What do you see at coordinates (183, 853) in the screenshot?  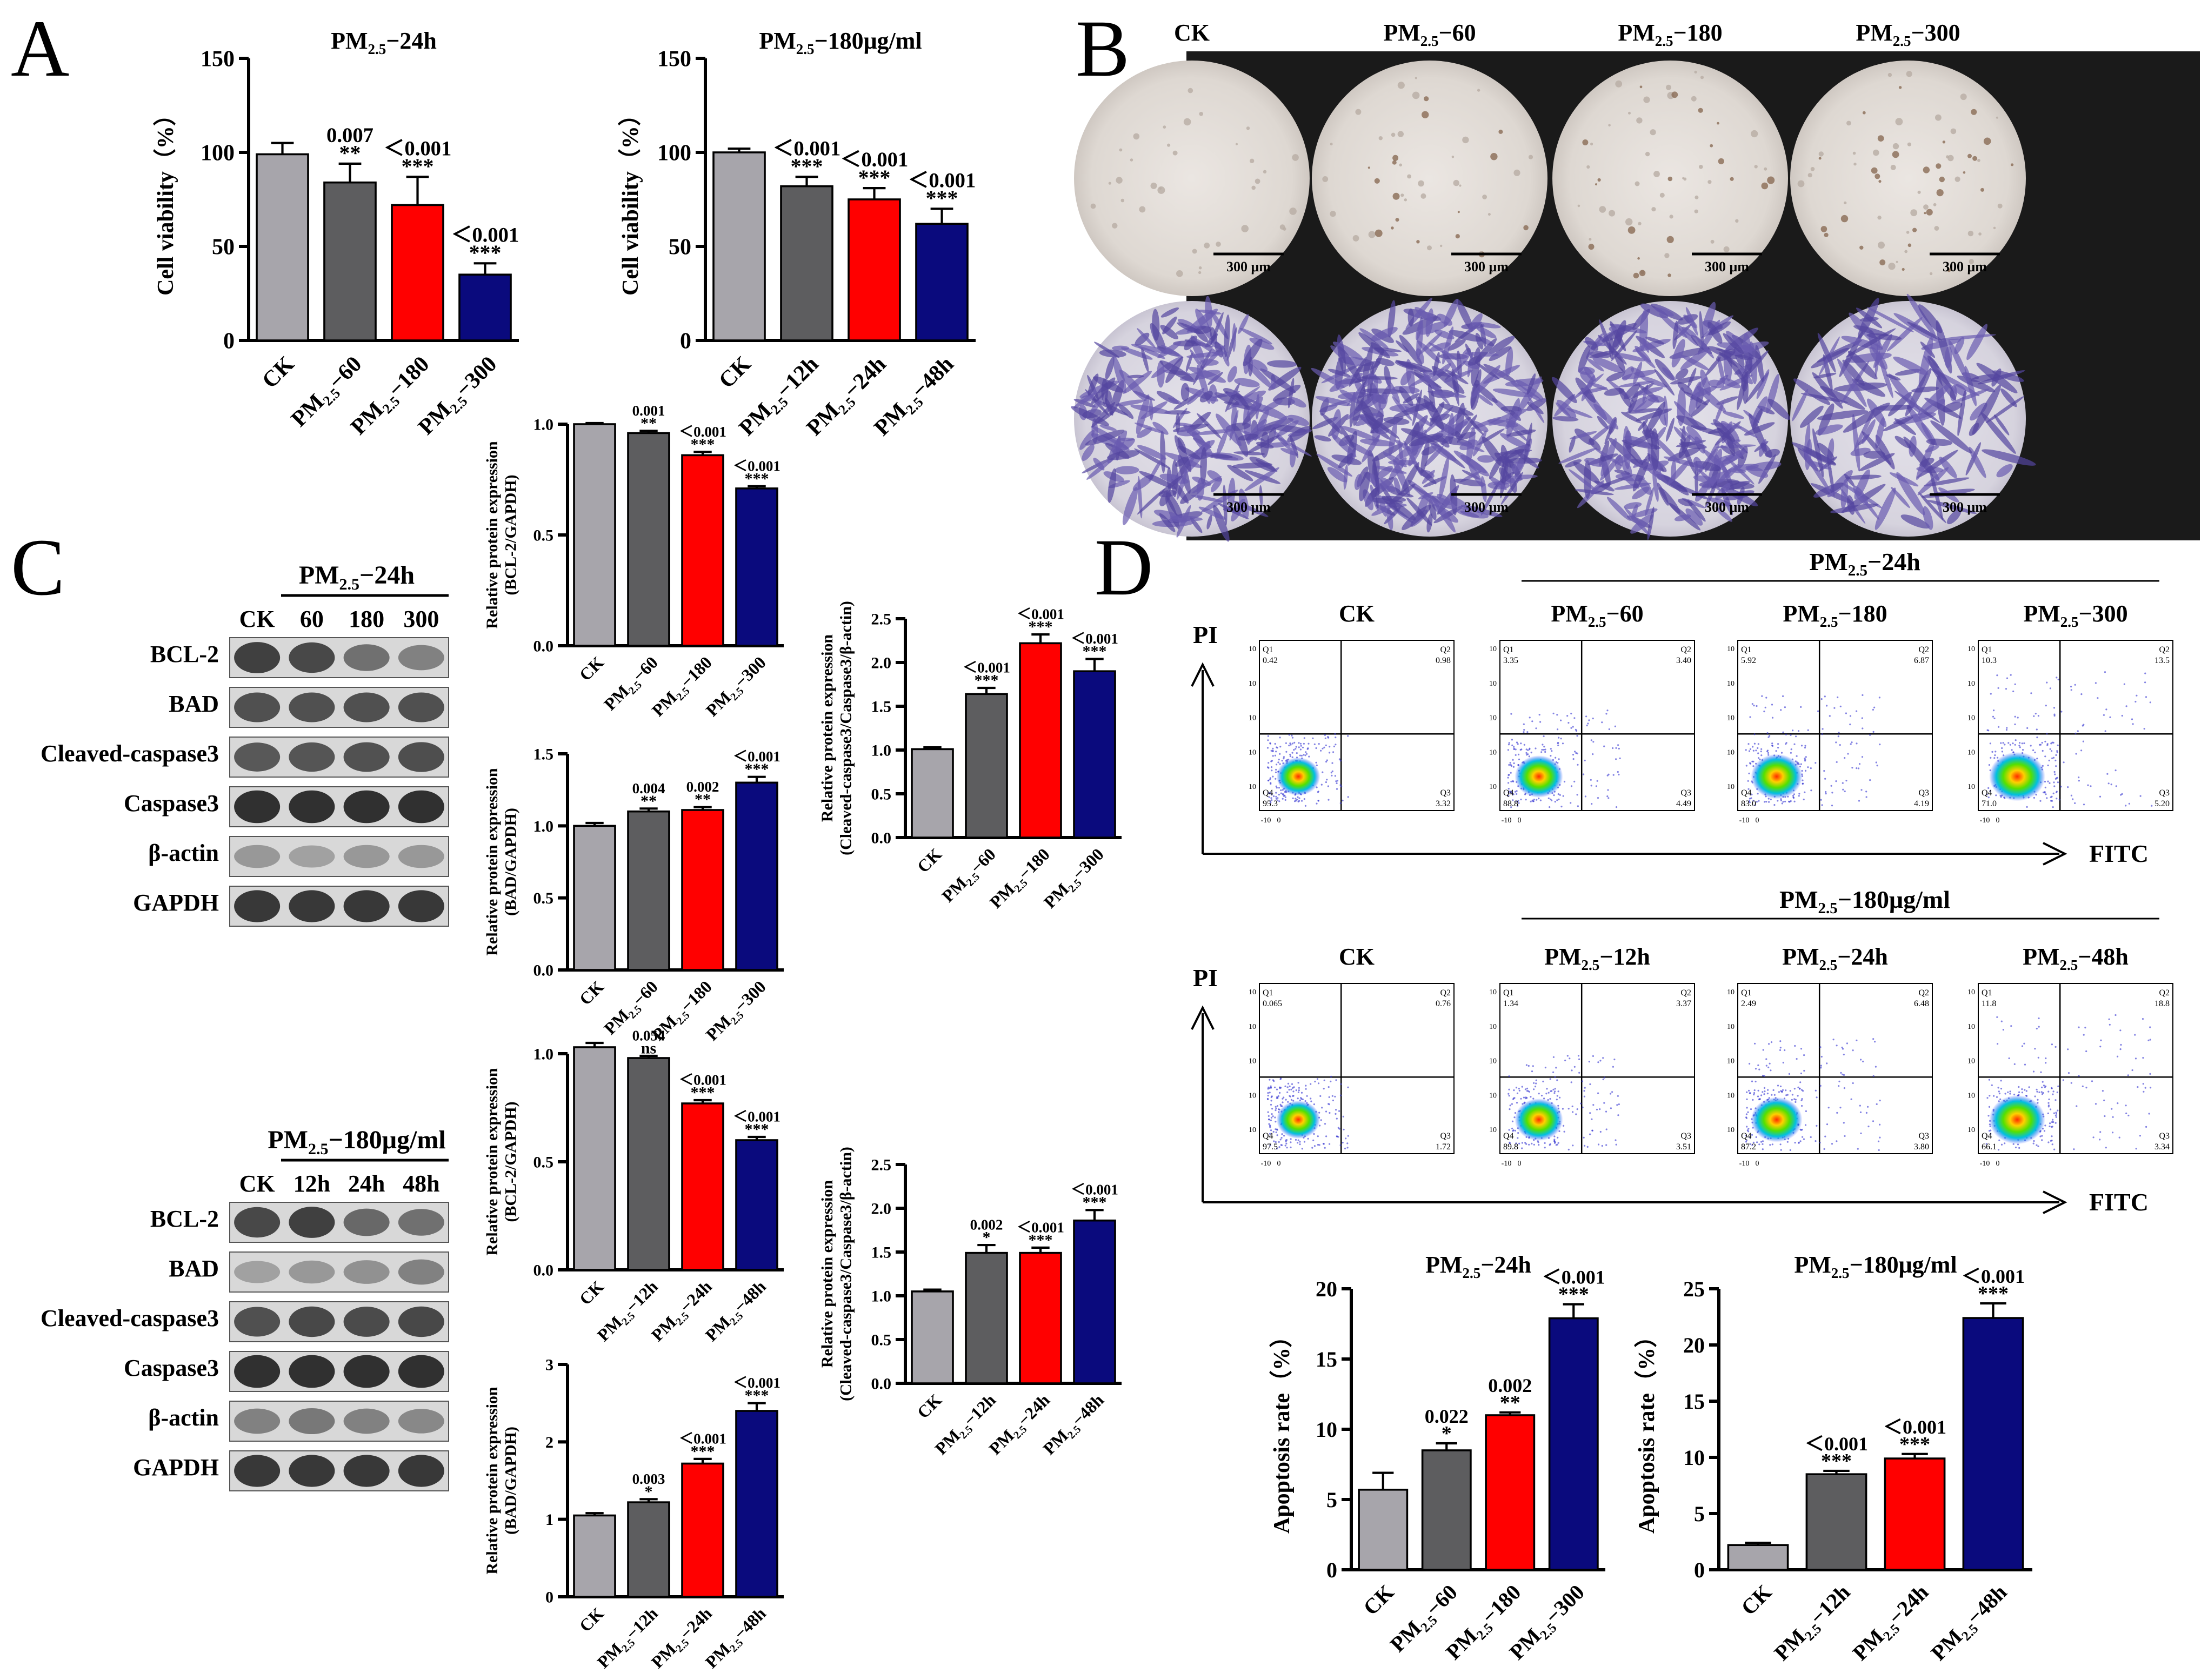 I see `protein-label: β-actin` at bounding box center [183, 853].